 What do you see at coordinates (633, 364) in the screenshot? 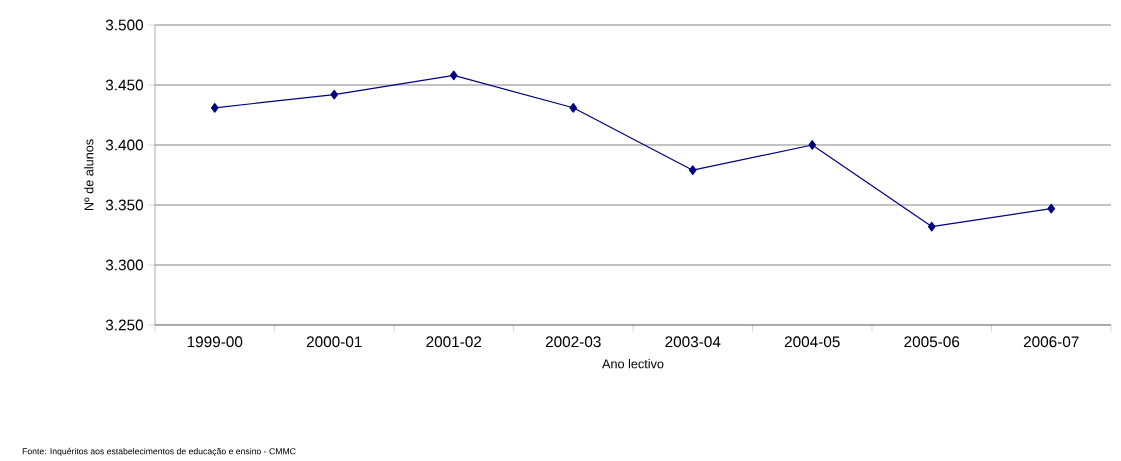
I see `x-axis-title: Ano lectivo` at bounding box center [633, 364].